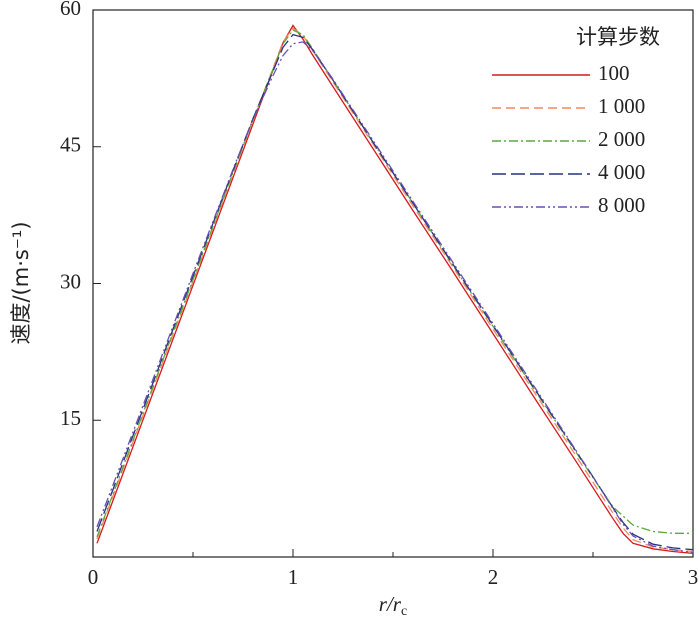 Image resolution: width=700 pixels, height=626 pixels. I want to click on y-tick-label: 15, so click(70, 418).